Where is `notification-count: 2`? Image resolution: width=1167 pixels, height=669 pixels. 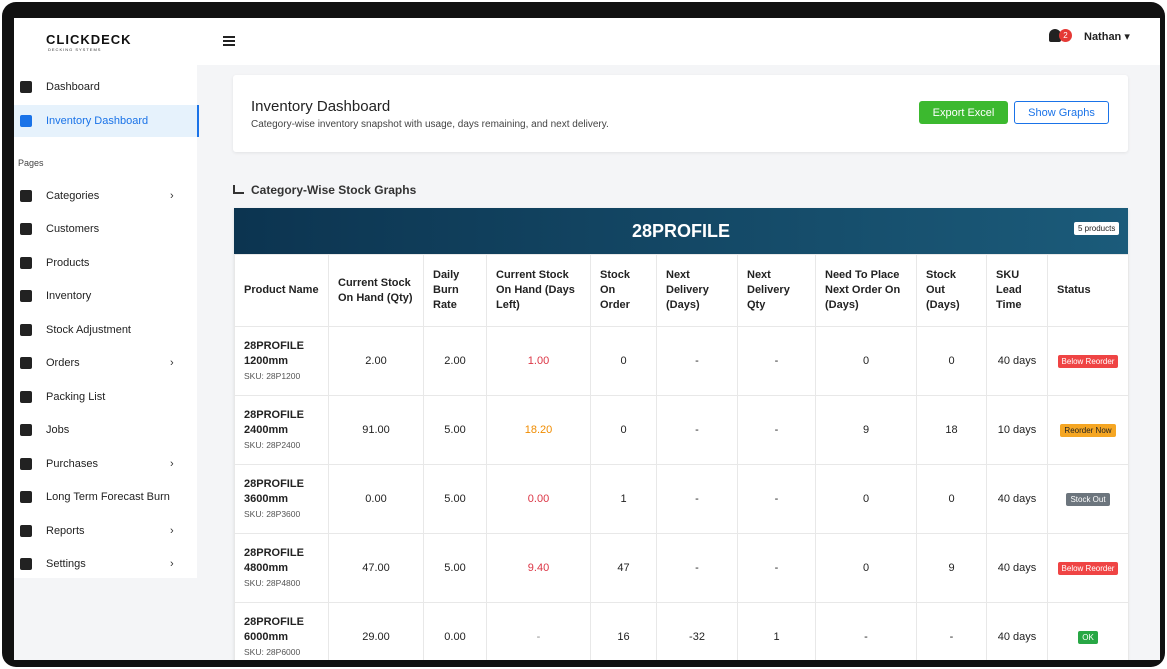
notification-count: 2 is located at coordinates (1065, 35).